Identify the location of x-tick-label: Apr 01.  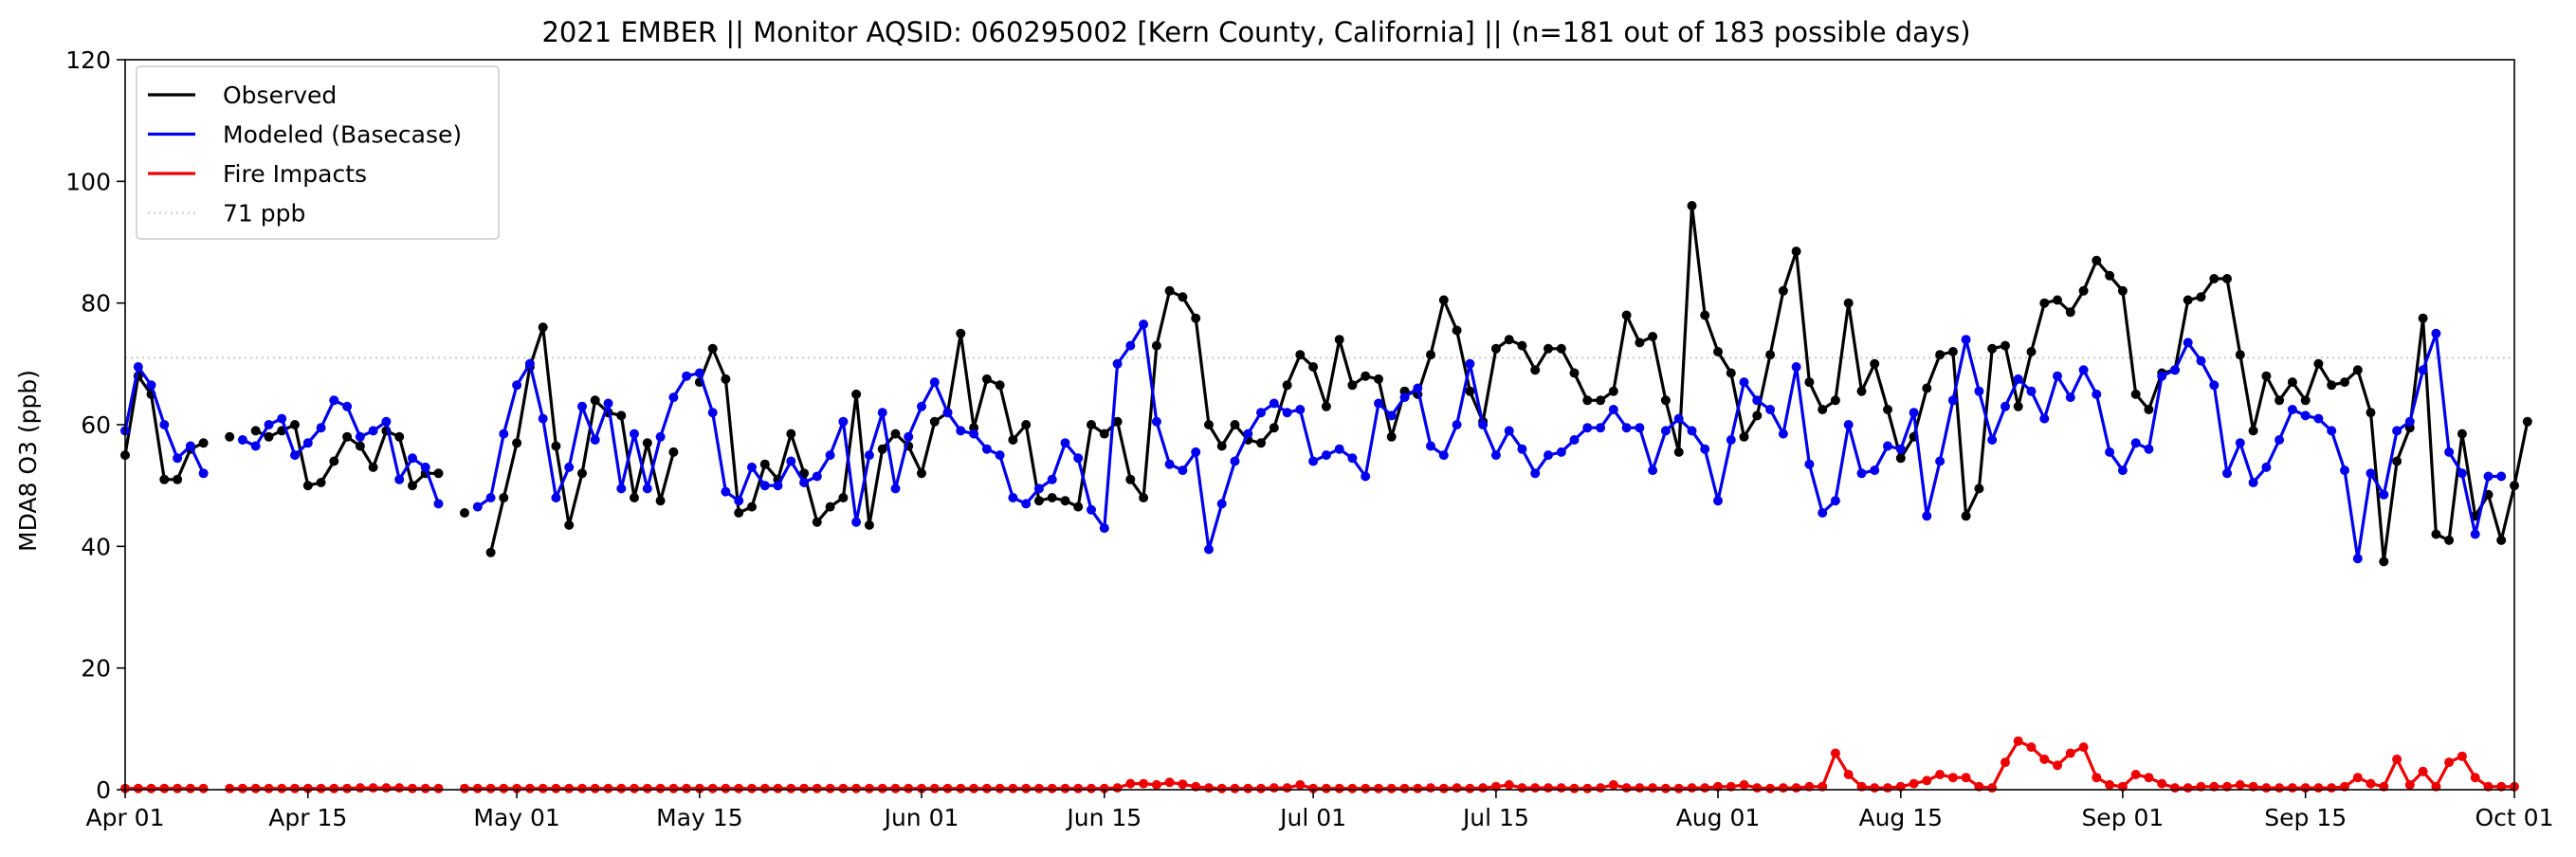
(124, 817).